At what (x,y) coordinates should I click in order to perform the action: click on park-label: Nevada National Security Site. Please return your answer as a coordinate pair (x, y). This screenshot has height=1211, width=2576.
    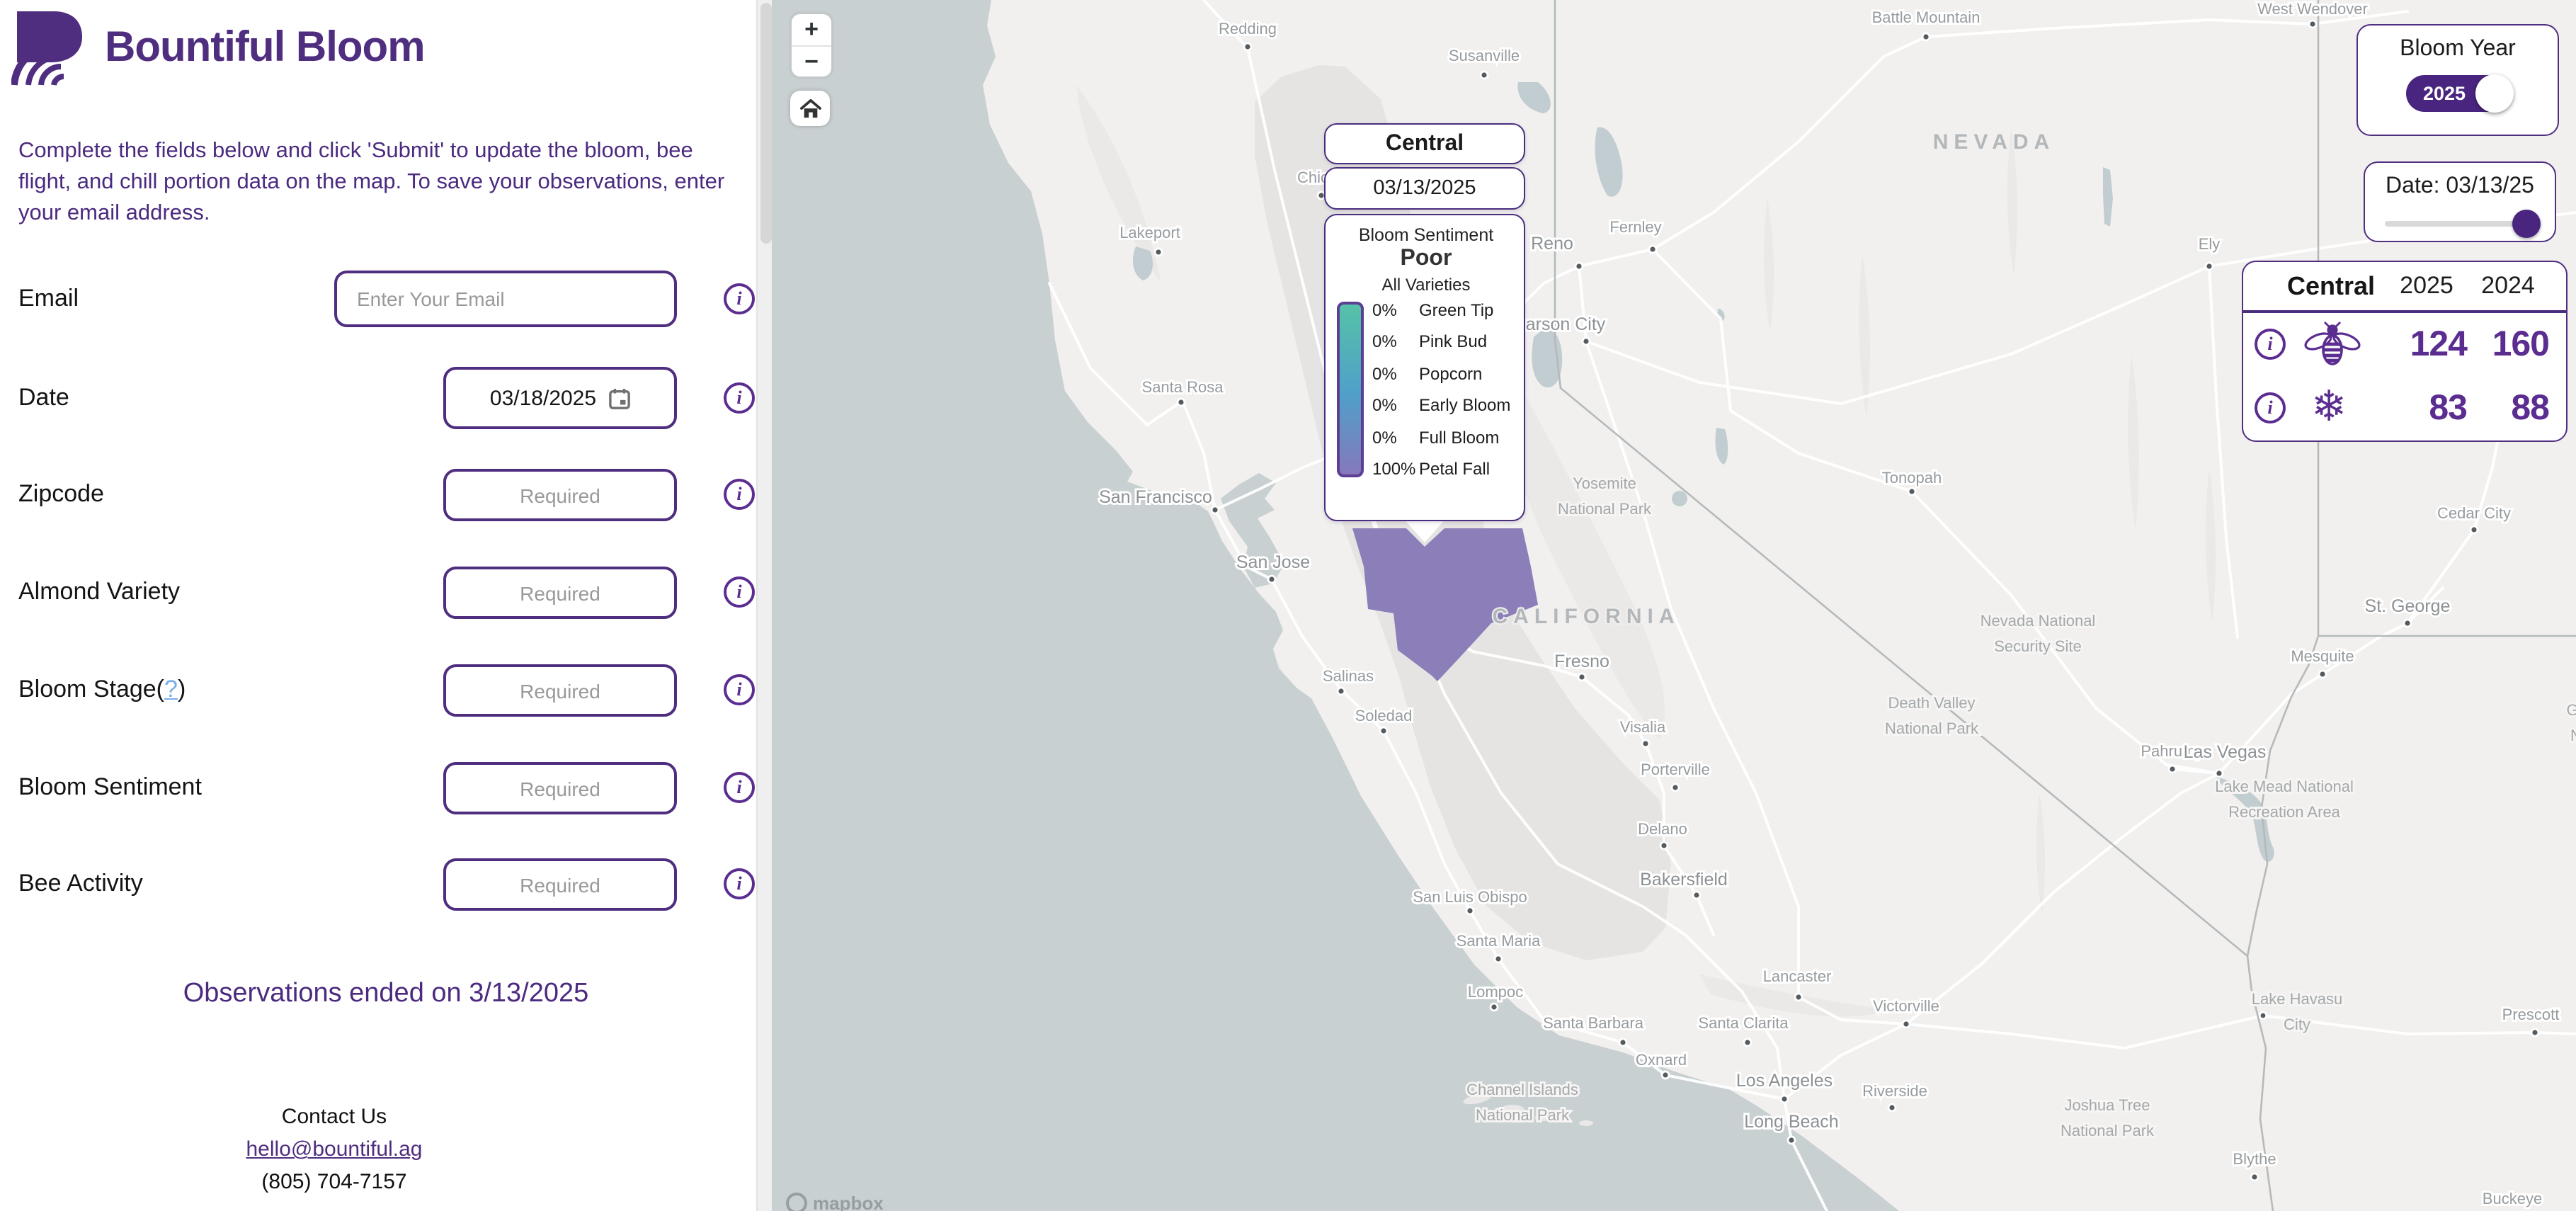
    Looking at the image, I should click on (2038, 633).